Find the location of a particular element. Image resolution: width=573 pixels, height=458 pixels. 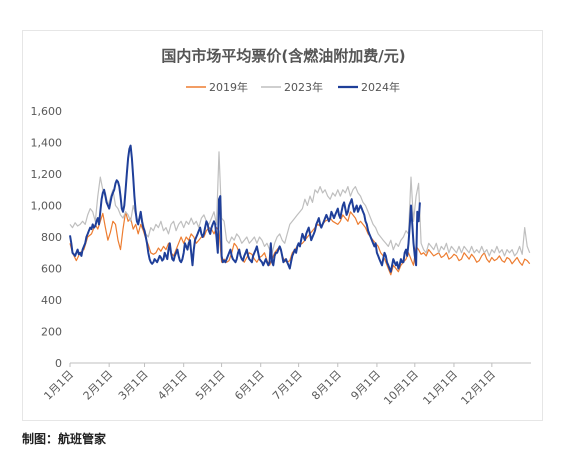

x-tick-label: 2月1日 is located at coordinates (98, 385).